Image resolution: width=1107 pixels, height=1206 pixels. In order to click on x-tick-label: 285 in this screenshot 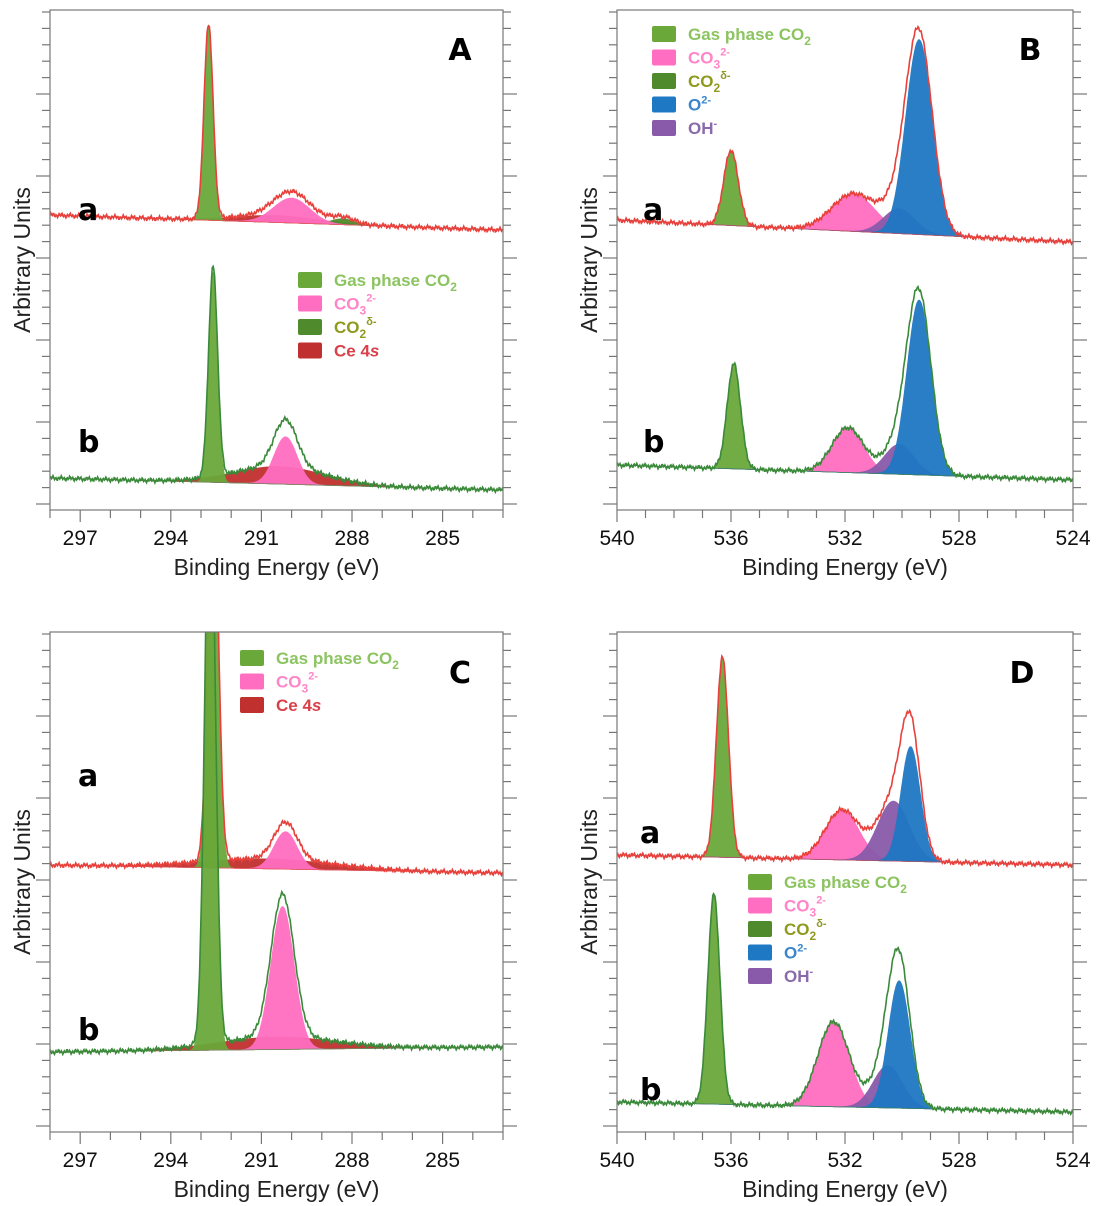, I will do `click(442, 538)`.